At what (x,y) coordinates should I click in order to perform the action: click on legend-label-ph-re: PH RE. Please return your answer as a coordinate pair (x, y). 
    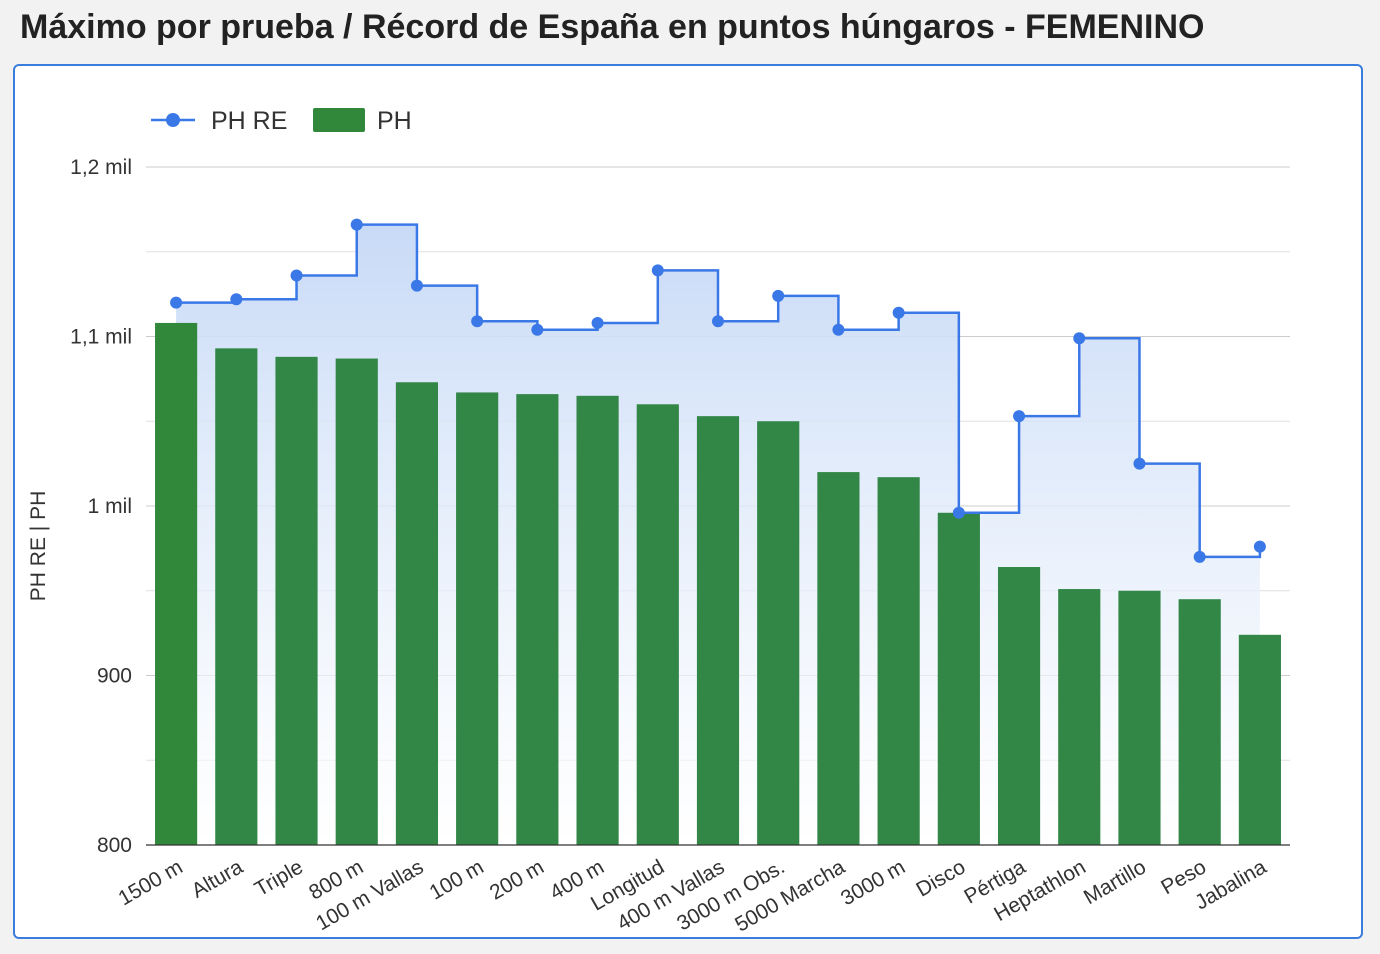
    Looking at the image, I should click on (249, 121).